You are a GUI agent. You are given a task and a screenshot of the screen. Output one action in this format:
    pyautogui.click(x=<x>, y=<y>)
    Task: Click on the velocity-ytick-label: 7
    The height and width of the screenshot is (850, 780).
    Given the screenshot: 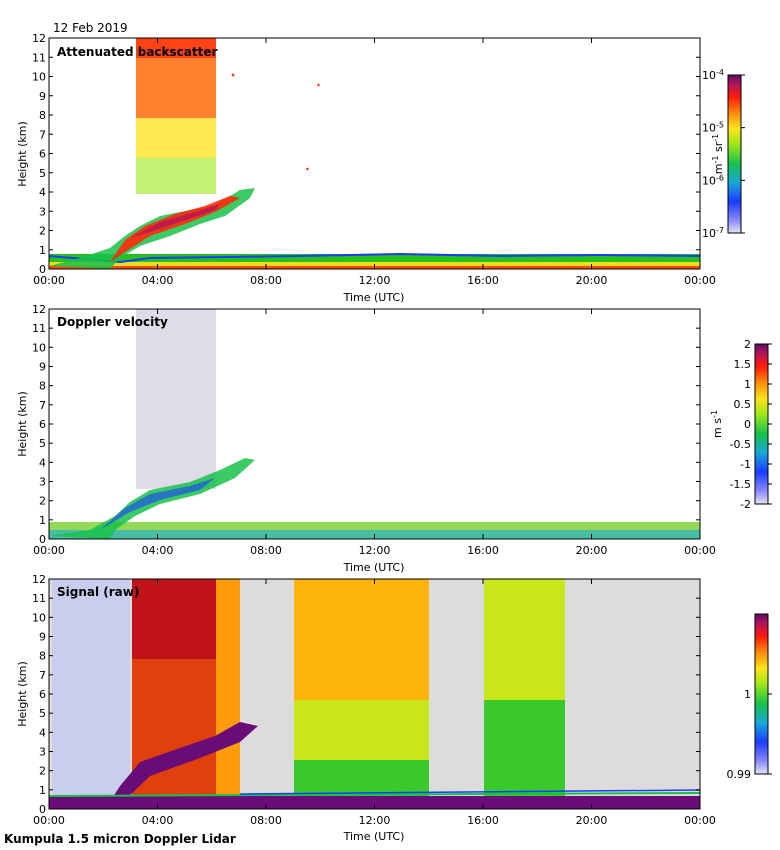 What is the action you would take?
    pyautogui.click(x=42, y=405)
    